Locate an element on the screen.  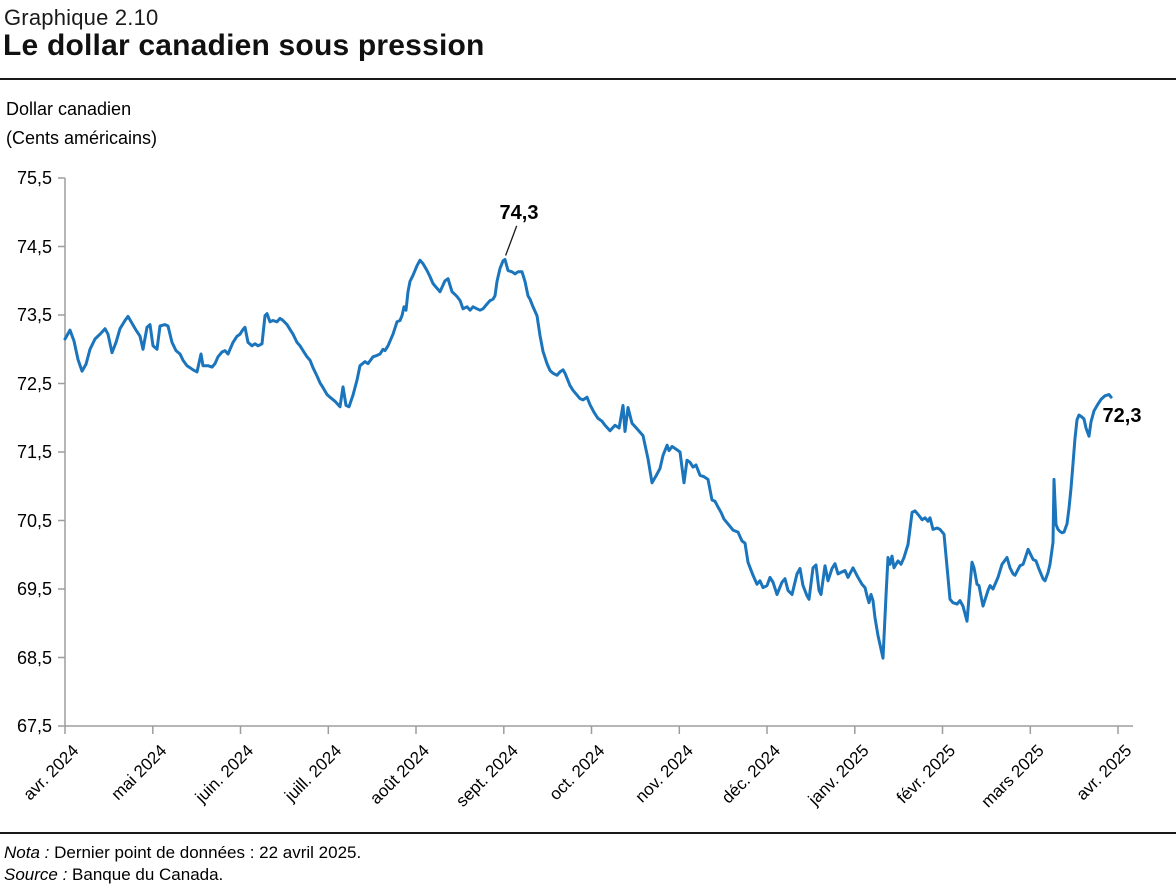
footer-separator is located at coordinates (588, 833).